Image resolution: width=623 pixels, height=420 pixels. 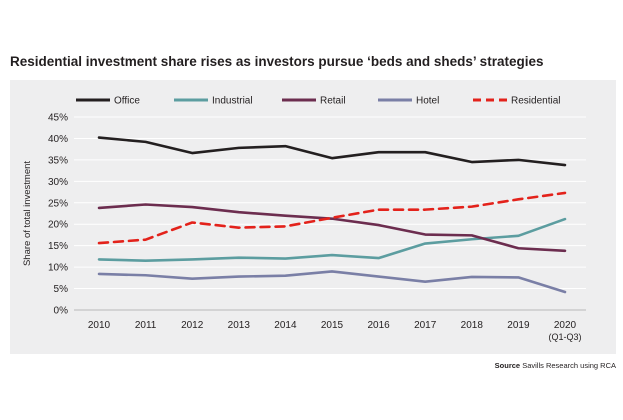 What do you see at coordinates (99, 325) in the screenshot?
I see `x-tick-label: 2010` at bounding box center [99, 325].